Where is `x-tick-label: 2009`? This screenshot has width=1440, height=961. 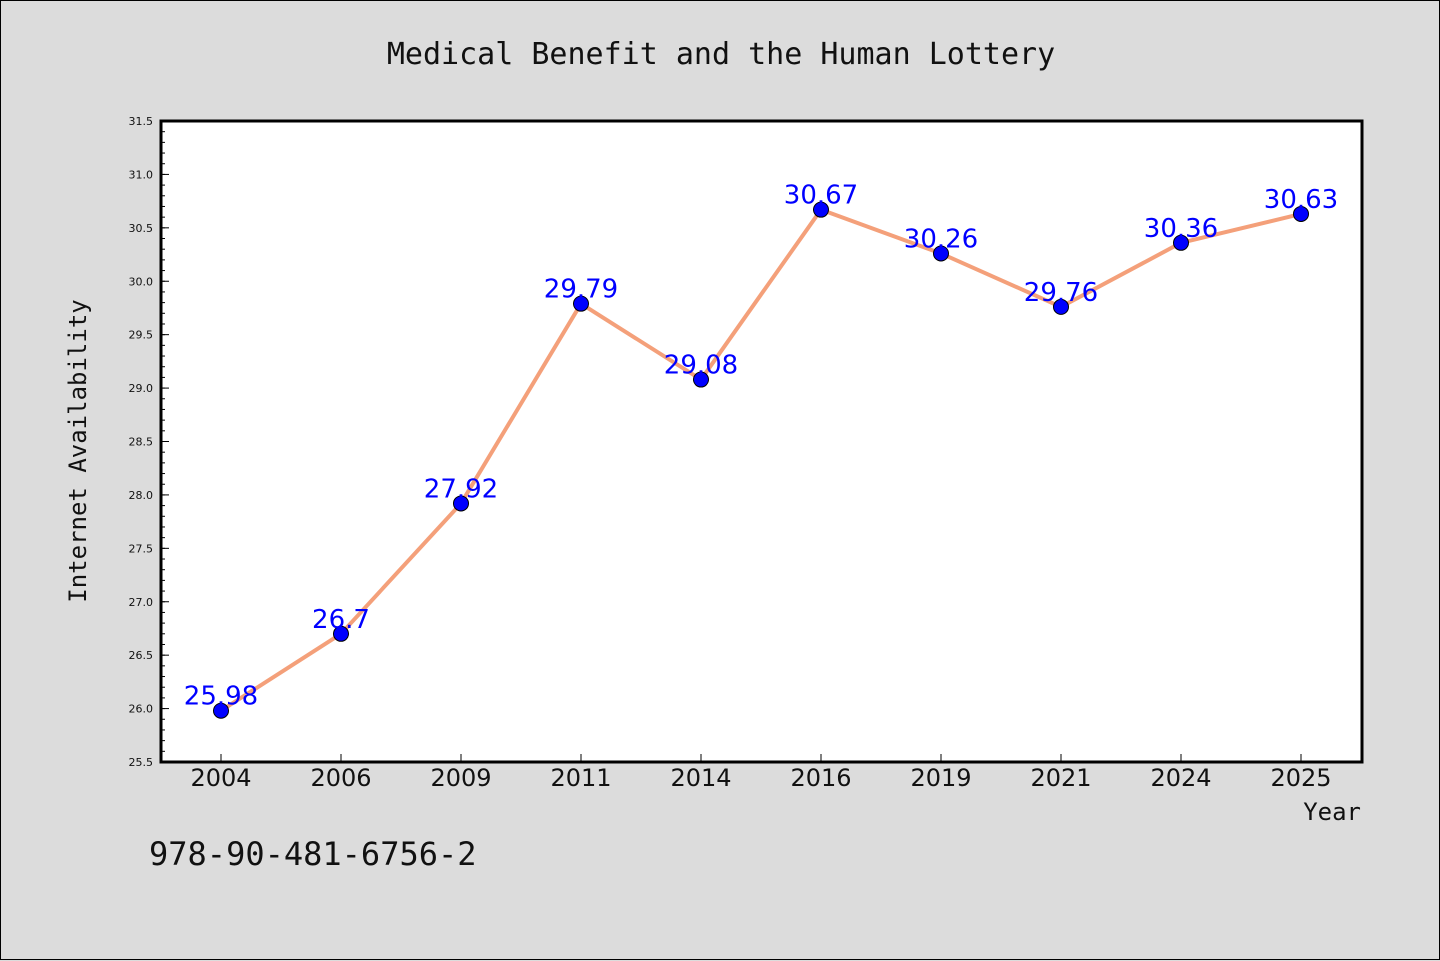
x-tick-label: 2009 is located at coordinates (460, 778).